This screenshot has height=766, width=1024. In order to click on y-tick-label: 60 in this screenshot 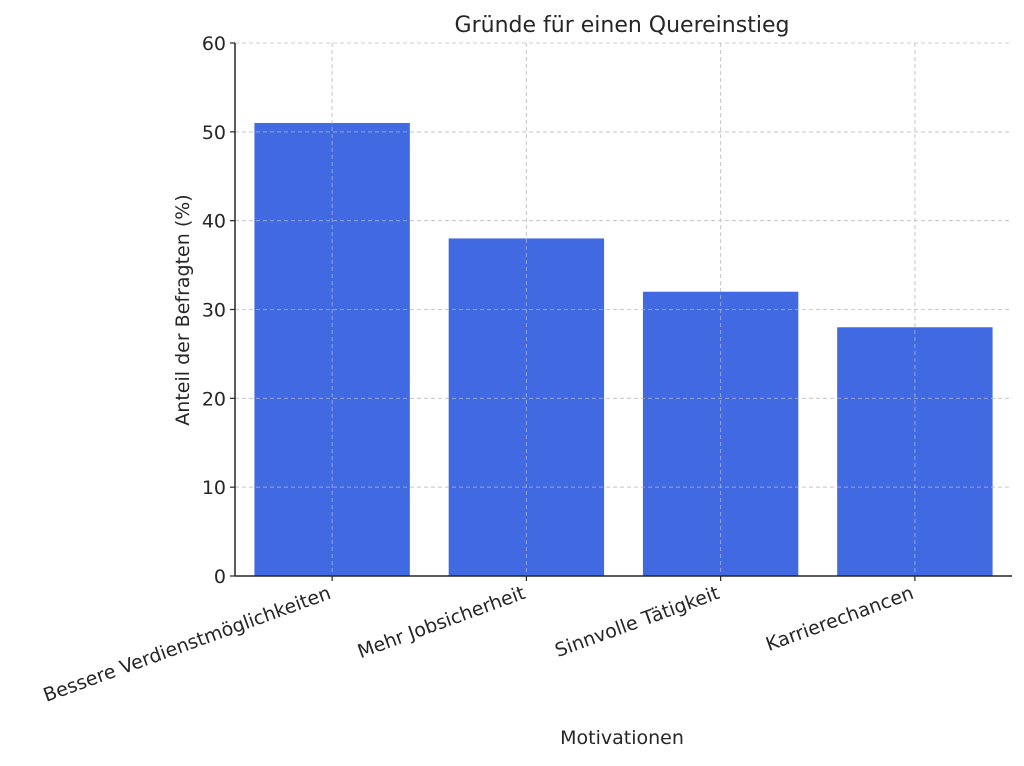, I will do `click(214, 44)`.